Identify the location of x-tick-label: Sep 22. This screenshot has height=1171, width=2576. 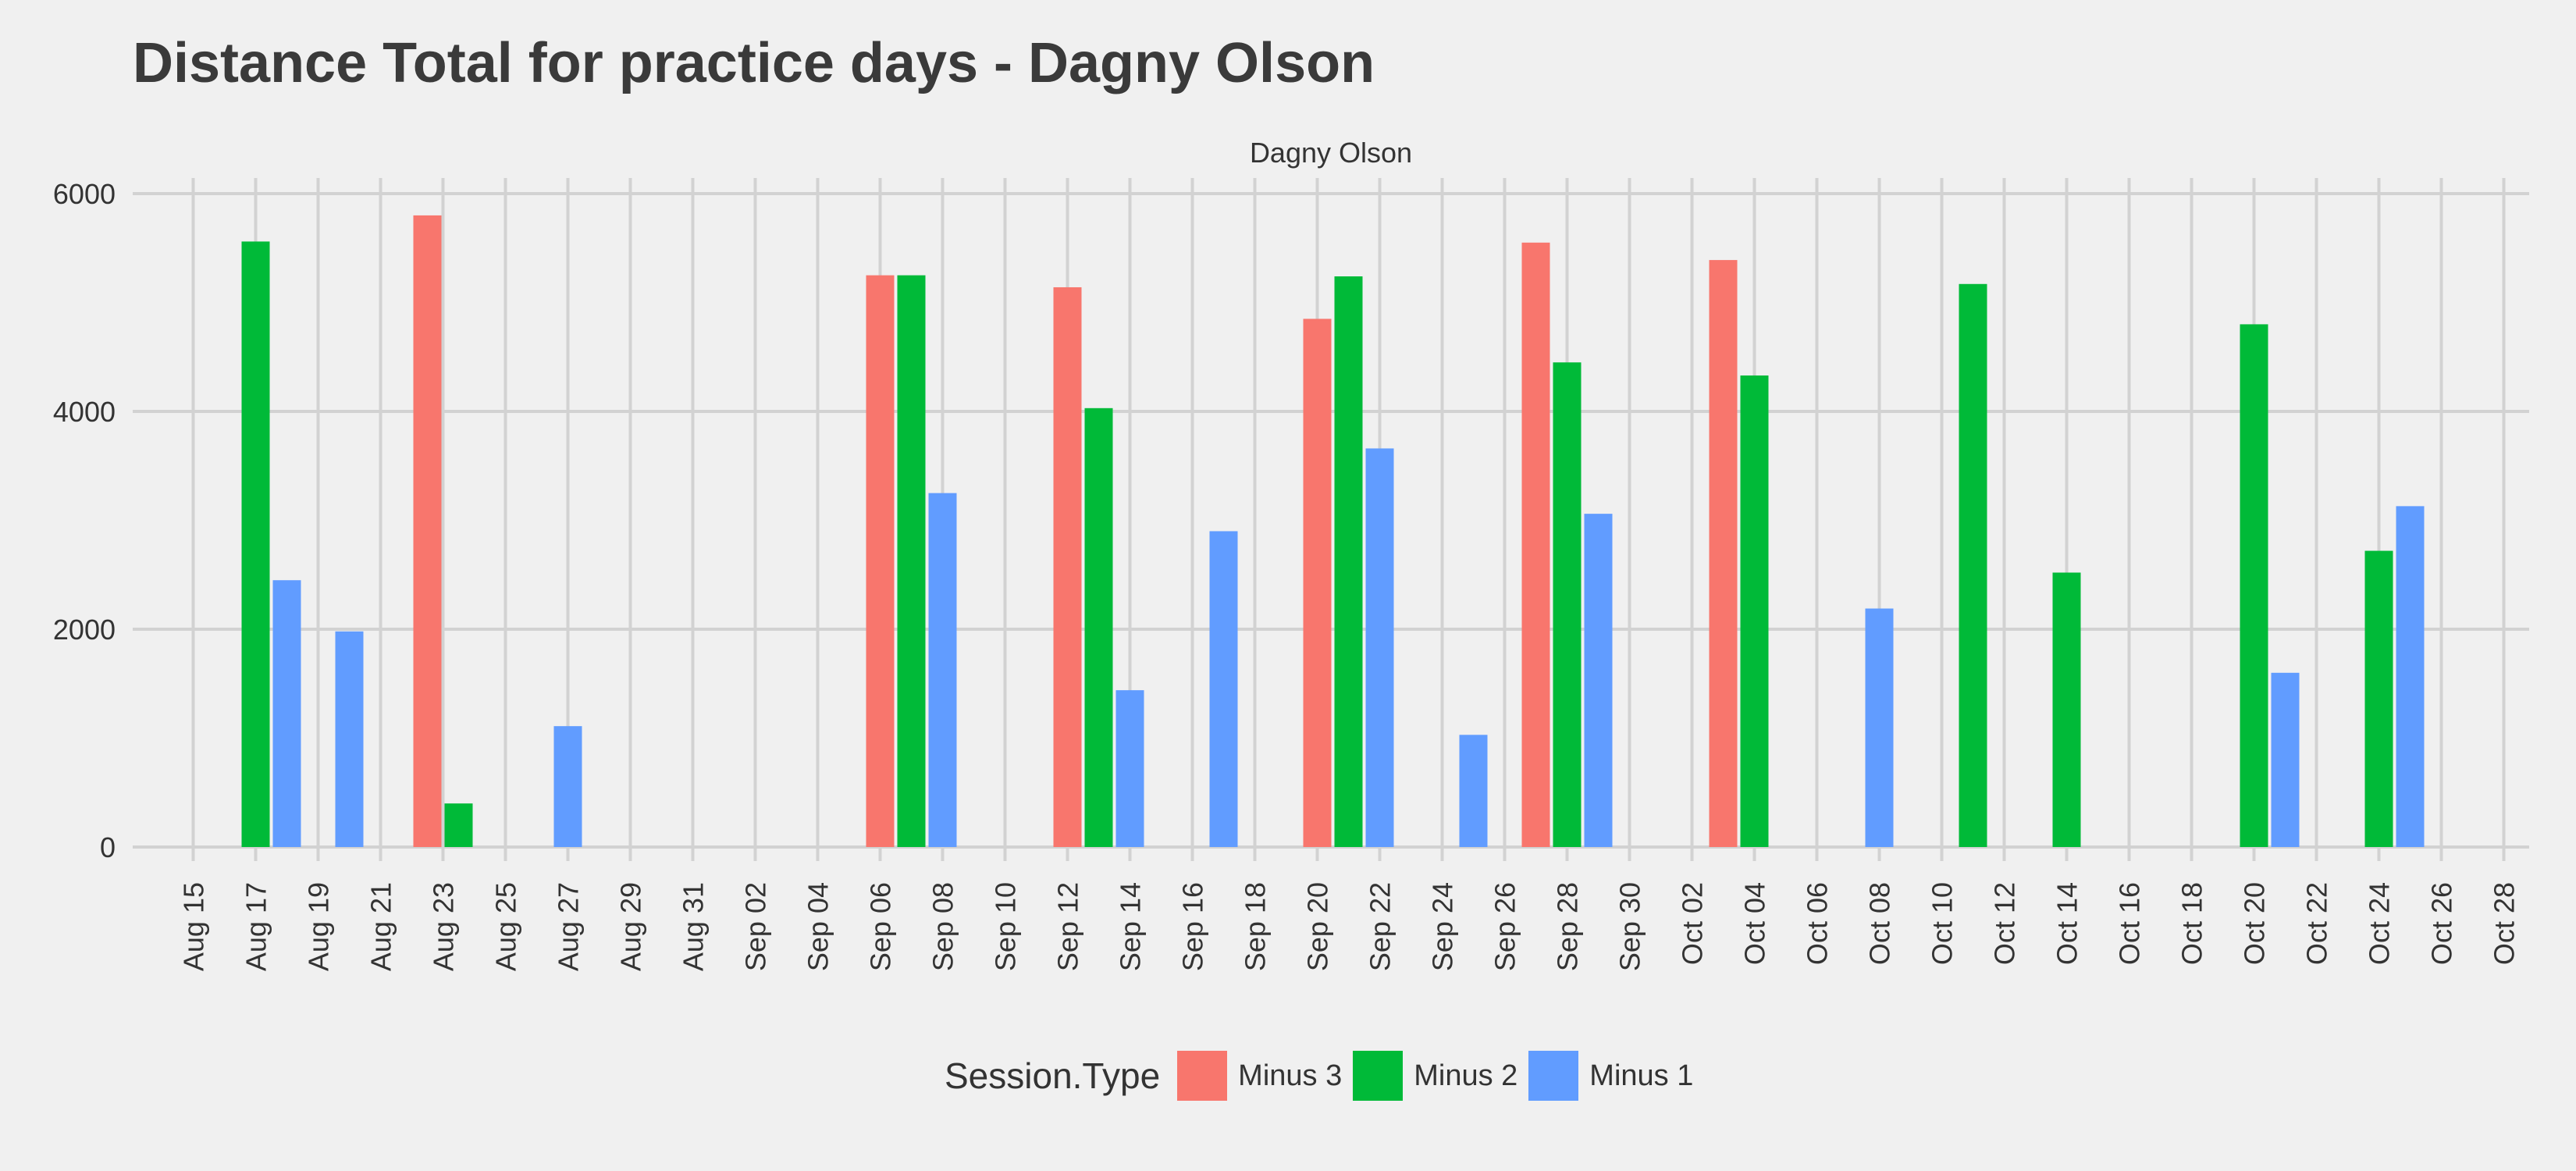
(1380, 926).